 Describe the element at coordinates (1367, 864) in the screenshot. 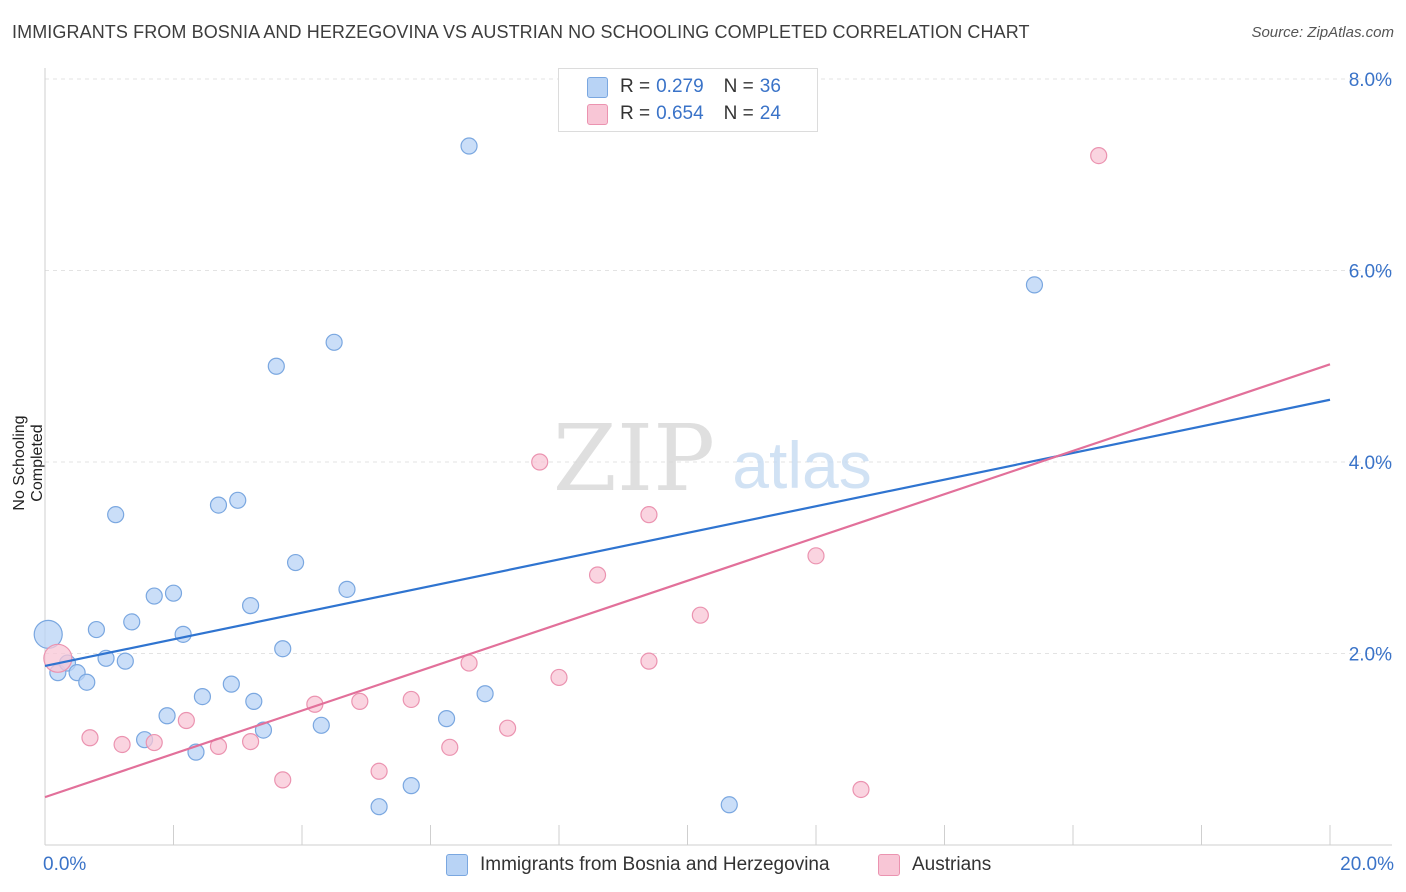

I see `x-tick-label: 20.0%` at that location.